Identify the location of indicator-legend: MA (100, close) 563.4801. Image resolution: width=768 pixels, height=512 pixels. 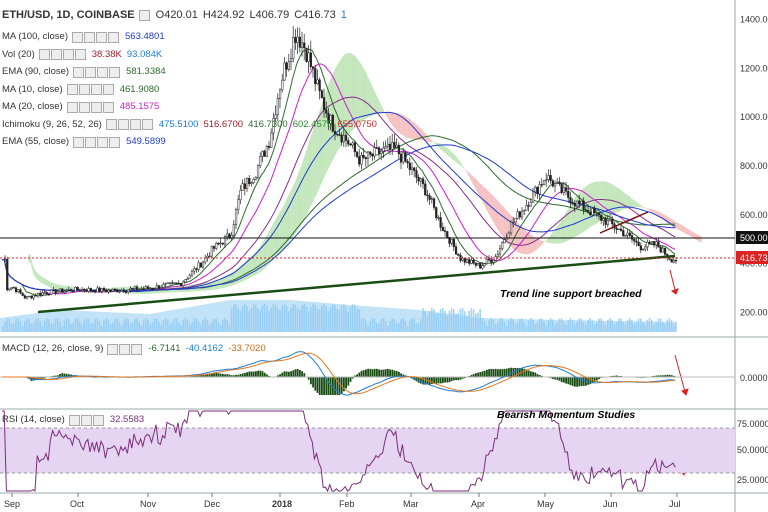
(83, 37).